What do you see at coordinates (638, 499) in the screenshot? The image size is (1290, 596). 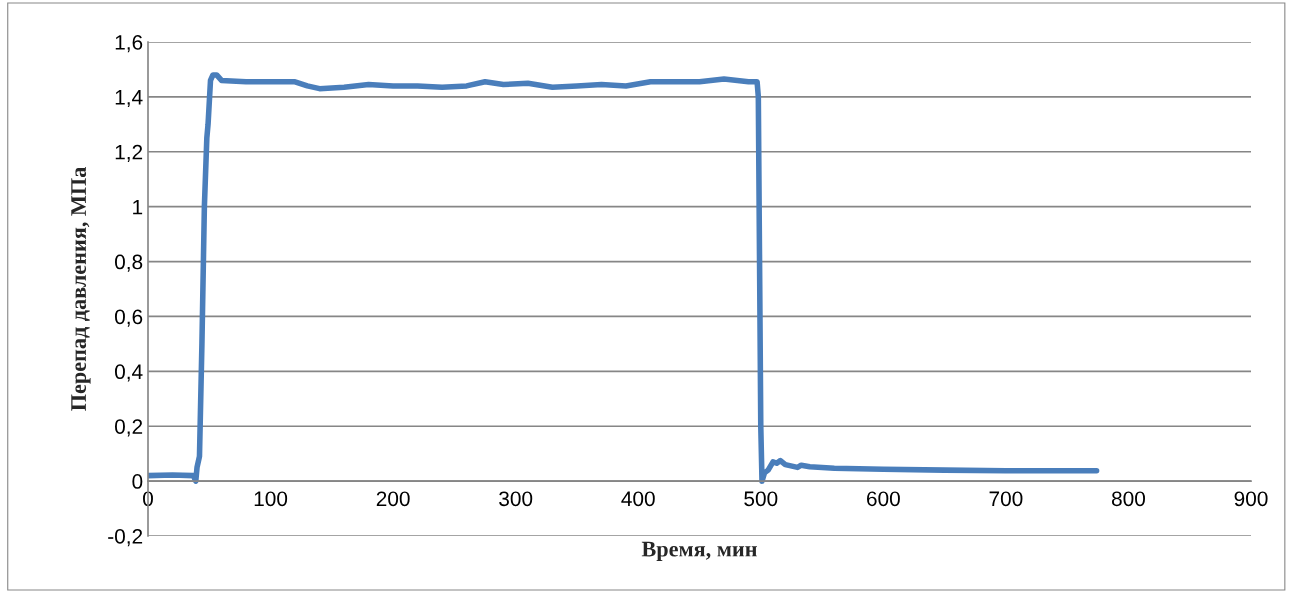 I see `x-tick-label: 400` at bounding box center [638, 499].